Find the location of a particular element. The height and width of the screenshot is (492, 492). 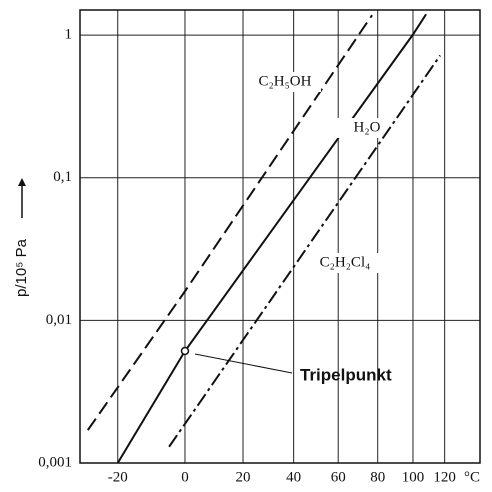

series-label: C₂H₅OH is located at coordinates (285, 81).